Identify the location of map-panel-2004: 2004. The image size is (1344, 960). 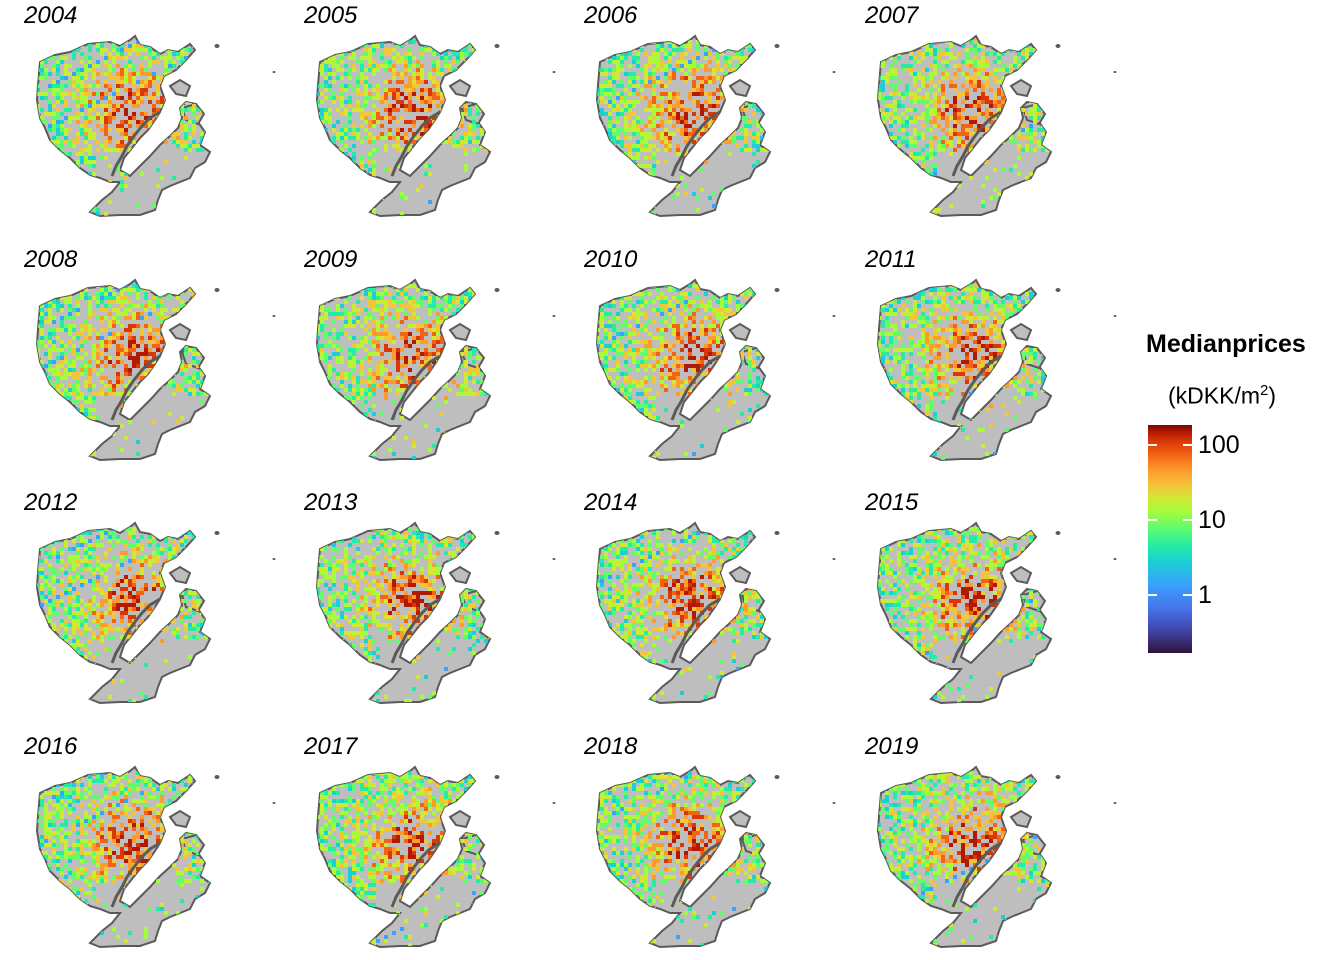
(149, 110).